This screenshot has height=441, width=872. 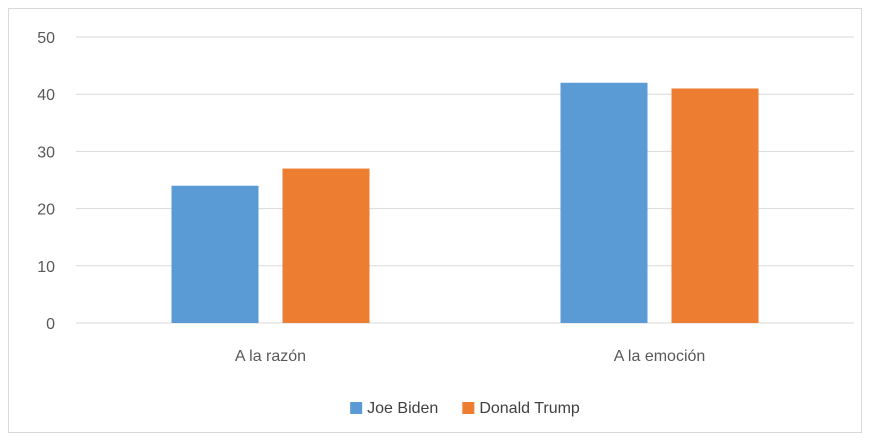 I want to click on y-tick-label: 10, so click(x=46, y=267).